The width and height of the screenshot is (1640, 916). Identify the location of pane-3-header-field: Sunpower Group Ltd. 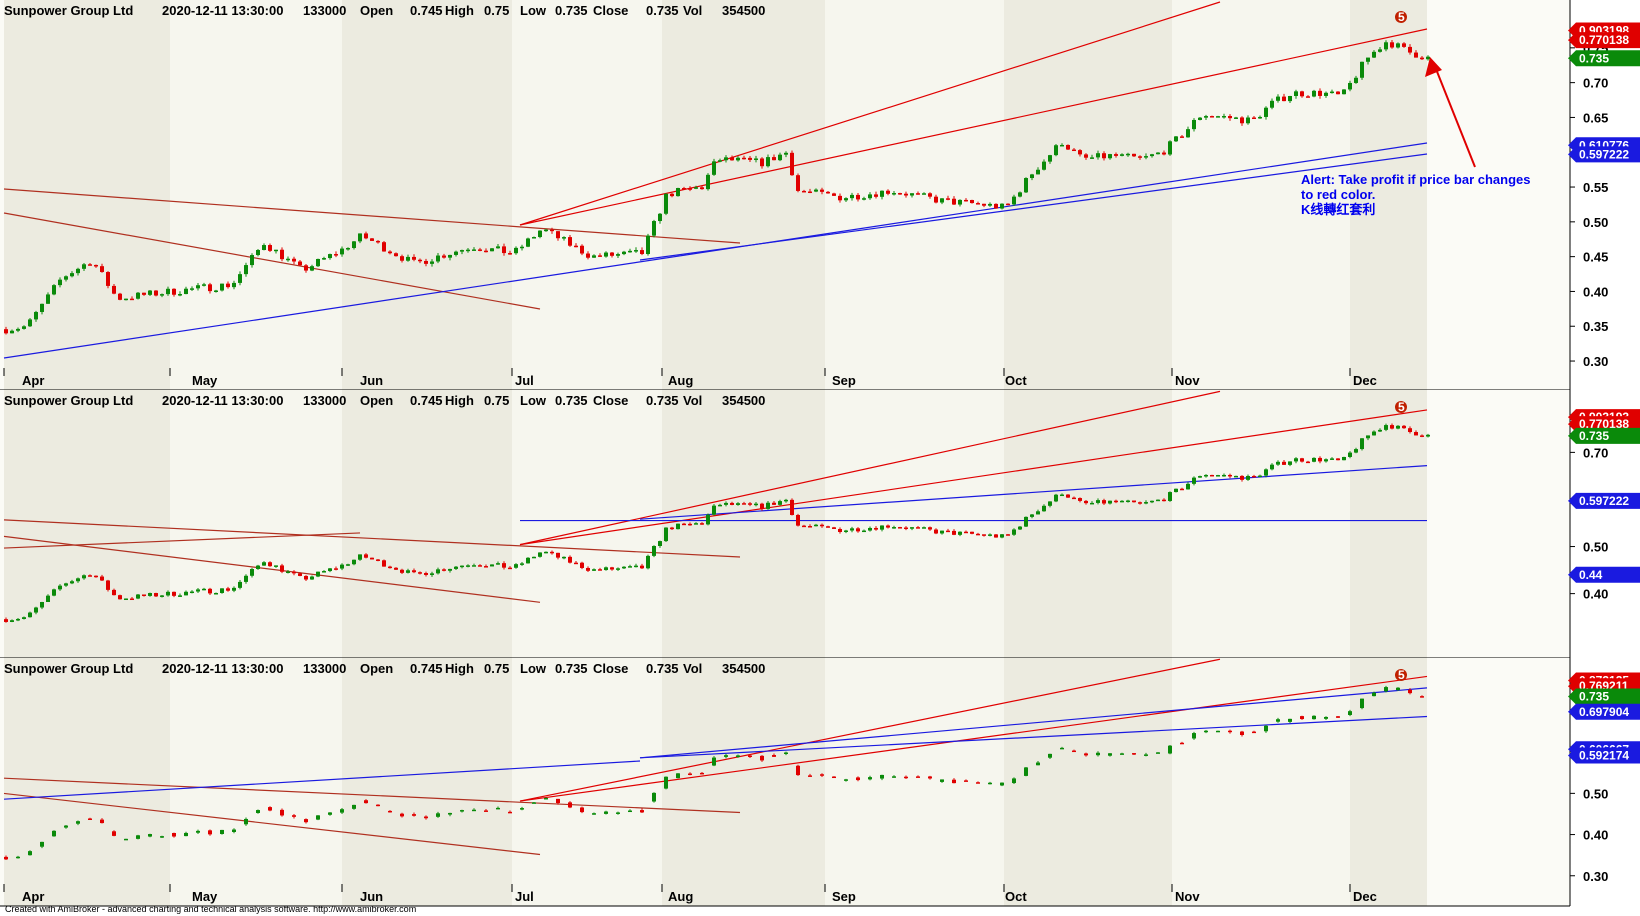
(68, 668).